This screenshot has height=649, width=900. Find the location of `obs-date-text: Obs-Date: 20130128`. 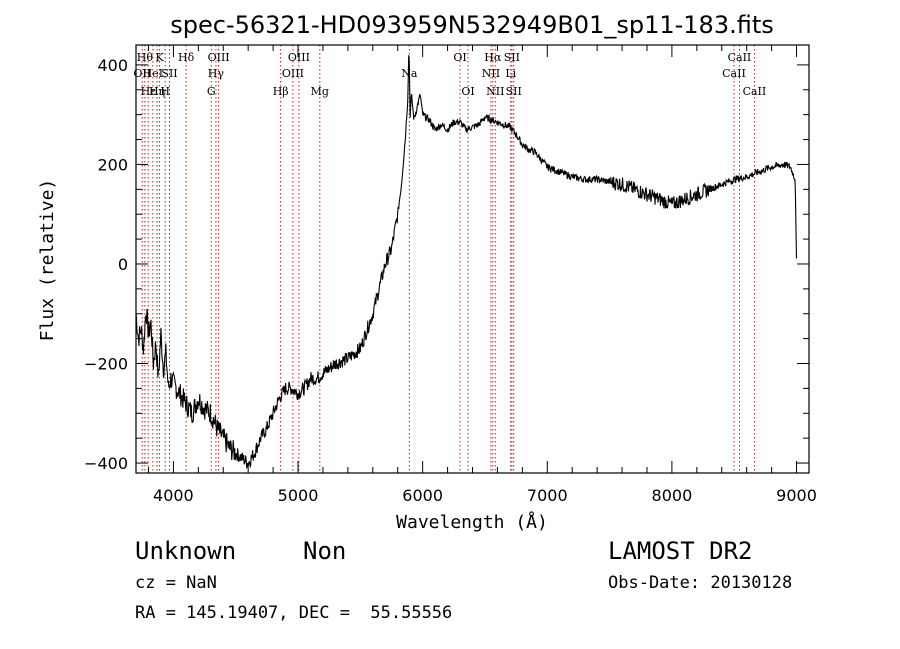

obs-date-text: Obs-Date: 20130128 is located at coordinates (700, 583).